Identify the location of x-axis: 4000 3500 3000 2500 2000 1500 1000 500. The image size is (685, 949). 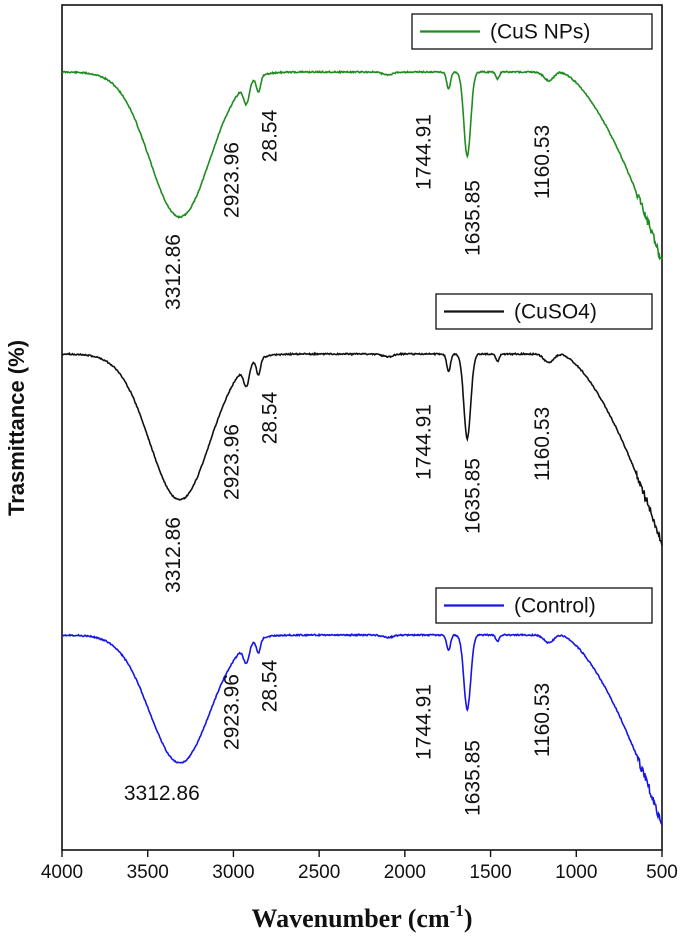
(359, 866).